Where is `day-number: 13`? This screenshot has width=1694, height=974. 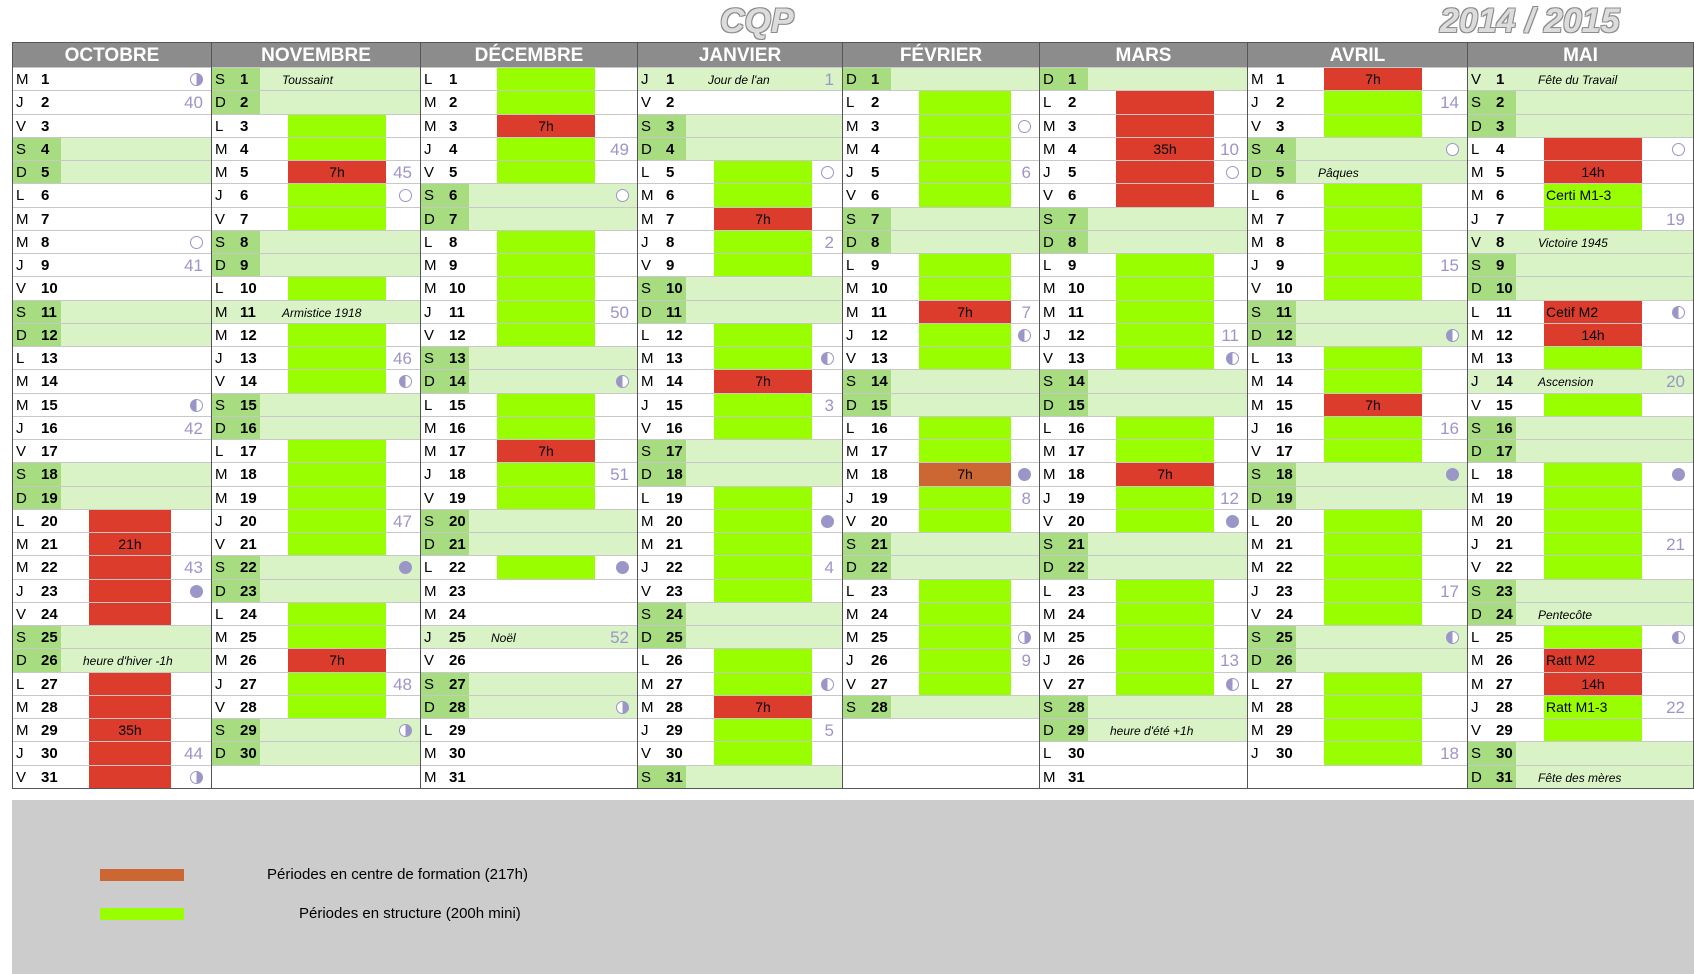 day-number: 13 is located at coordinates (49, 358).